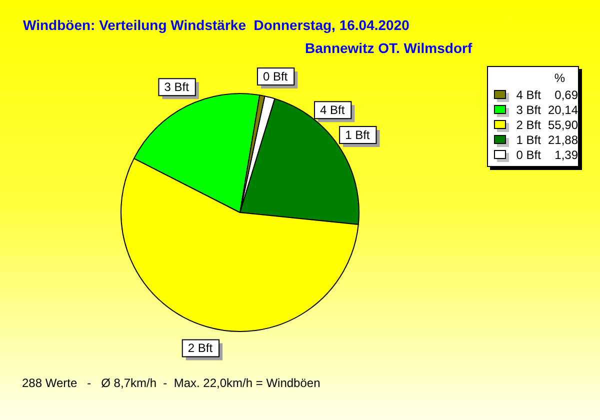  Describe the element at coordinates (177, 87) in the screenshot. I see `slice-label: 3 Bft` at that location.